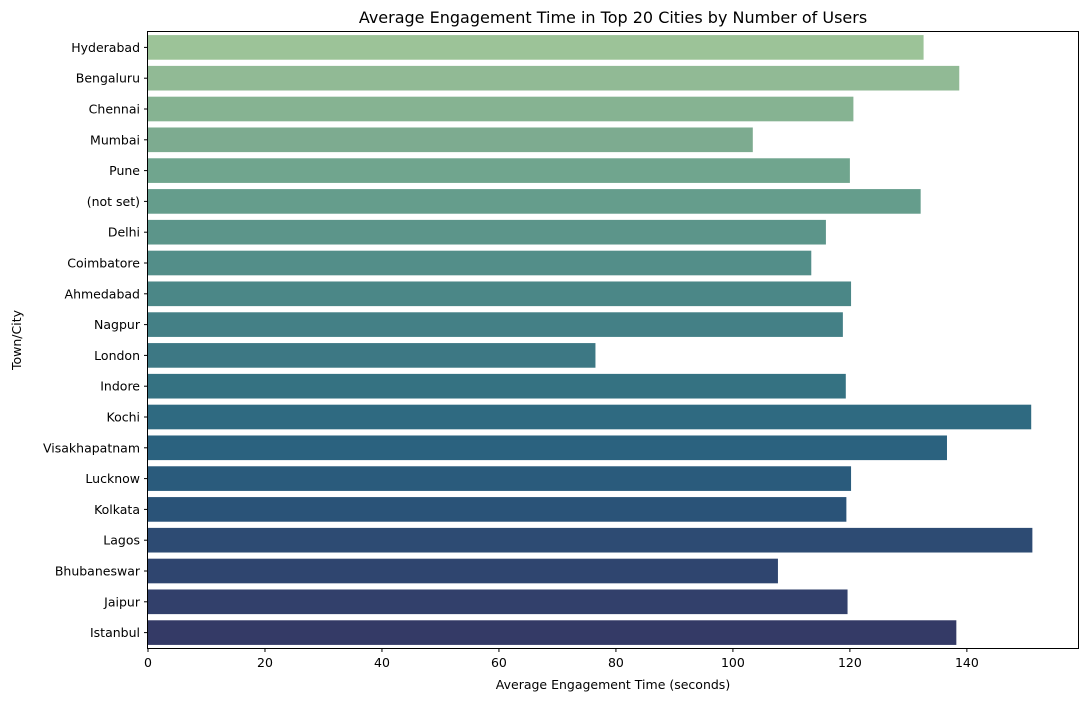  I want to click on y-tick-label: Delhi, so click(124, 232).